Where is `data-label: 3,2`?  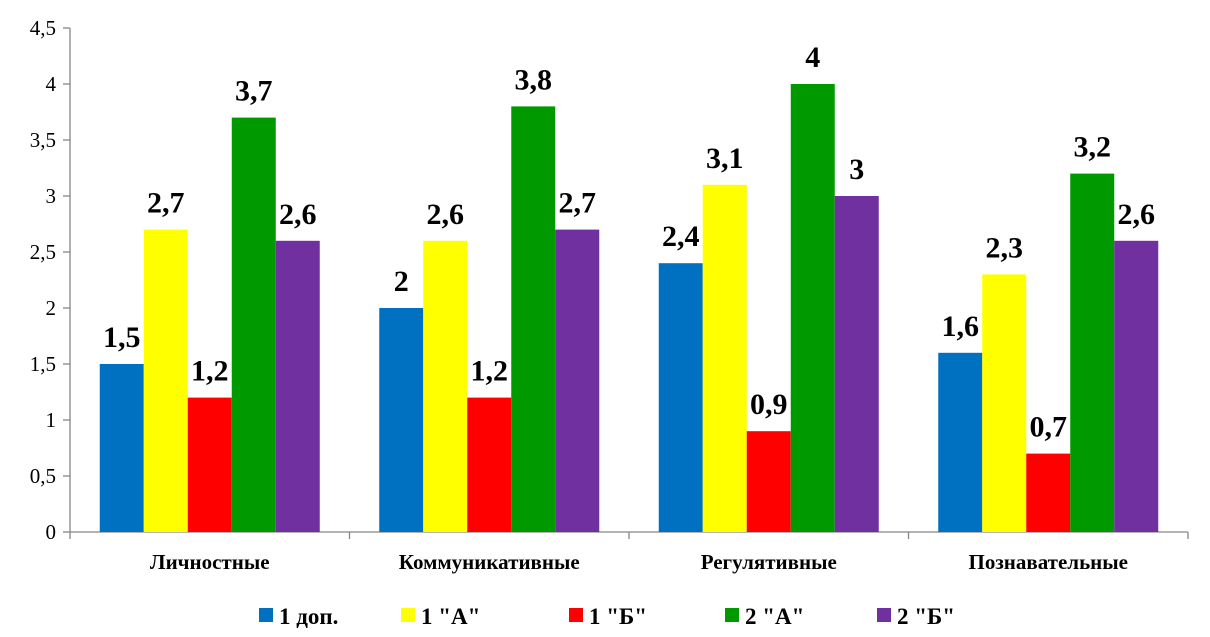 data-label: 3,2 is located at coordinates (1093, 147).